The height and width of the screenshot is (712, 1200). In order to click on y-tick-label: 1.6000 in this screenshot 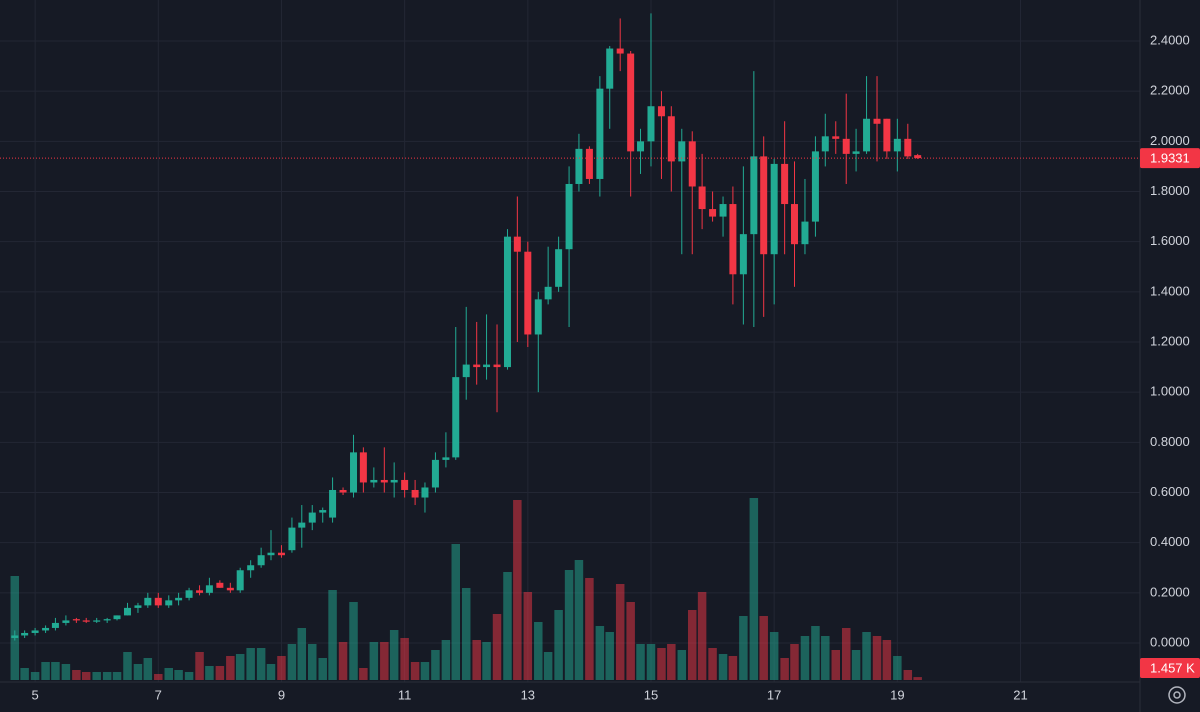, I will do `click(1170, 240)`.